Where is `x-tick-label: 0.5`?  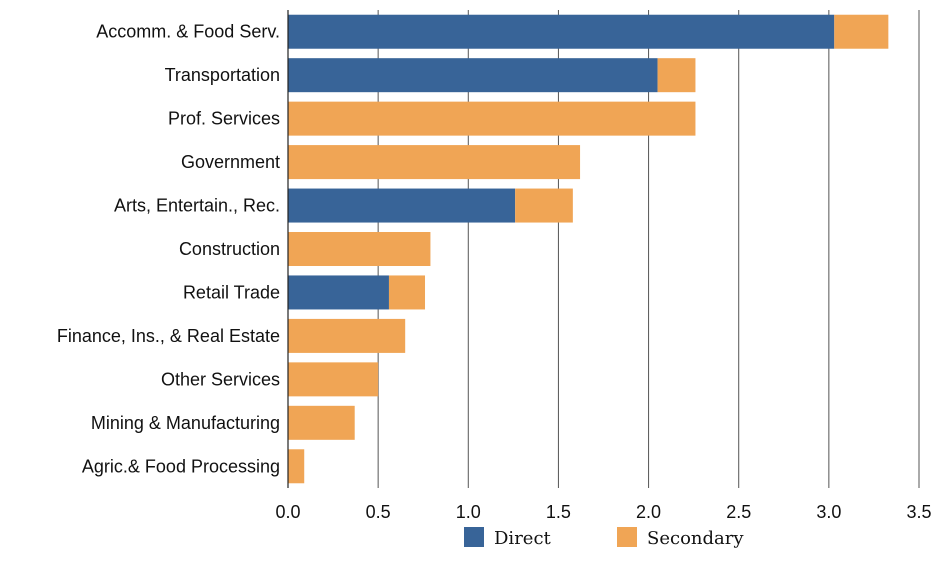
x-tick-label: 0.5 is located at coordinates (378, 512).